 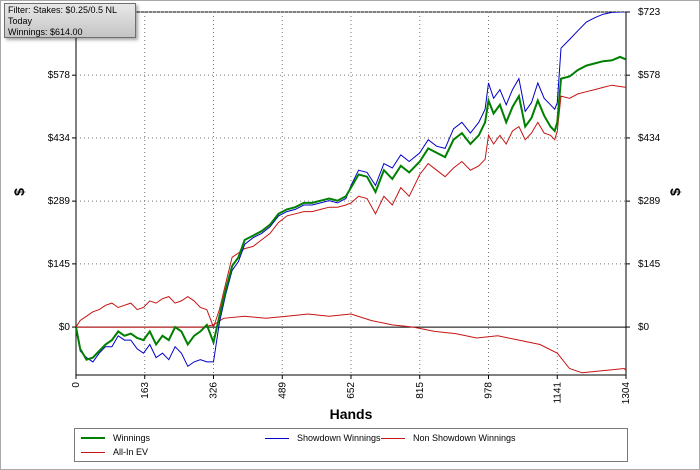 What do you see at coordinates (489, 390) in the screenshot?
I see `x-tick-label: 978` at bounding box center [489, 390].